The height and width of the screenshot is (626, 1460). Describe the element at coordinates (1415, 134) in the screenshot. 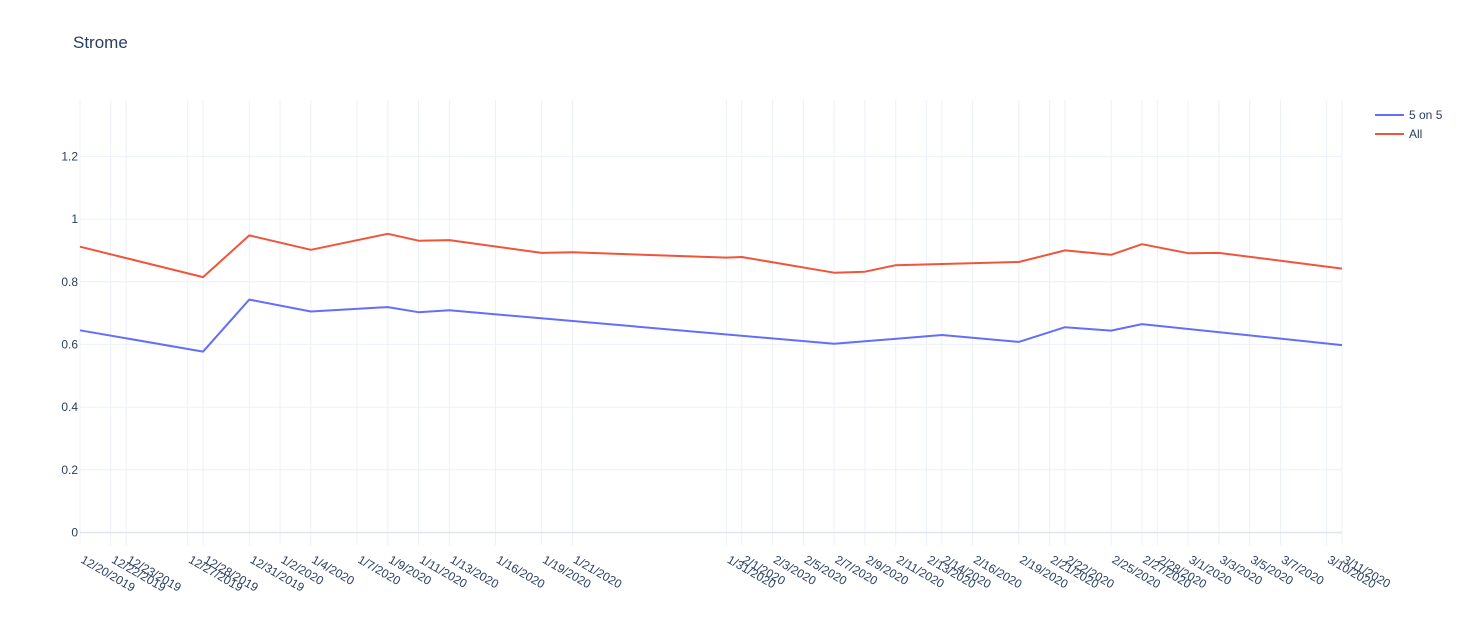

I see `legend-label: All` at that location.